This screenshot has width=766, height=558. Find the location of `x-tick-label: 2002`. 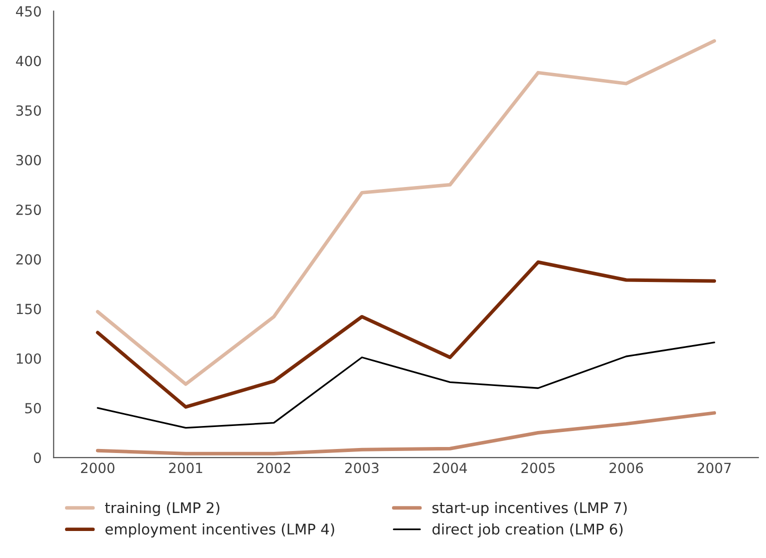

x-tick-label: 2002 is located at coordinates (273, 468).